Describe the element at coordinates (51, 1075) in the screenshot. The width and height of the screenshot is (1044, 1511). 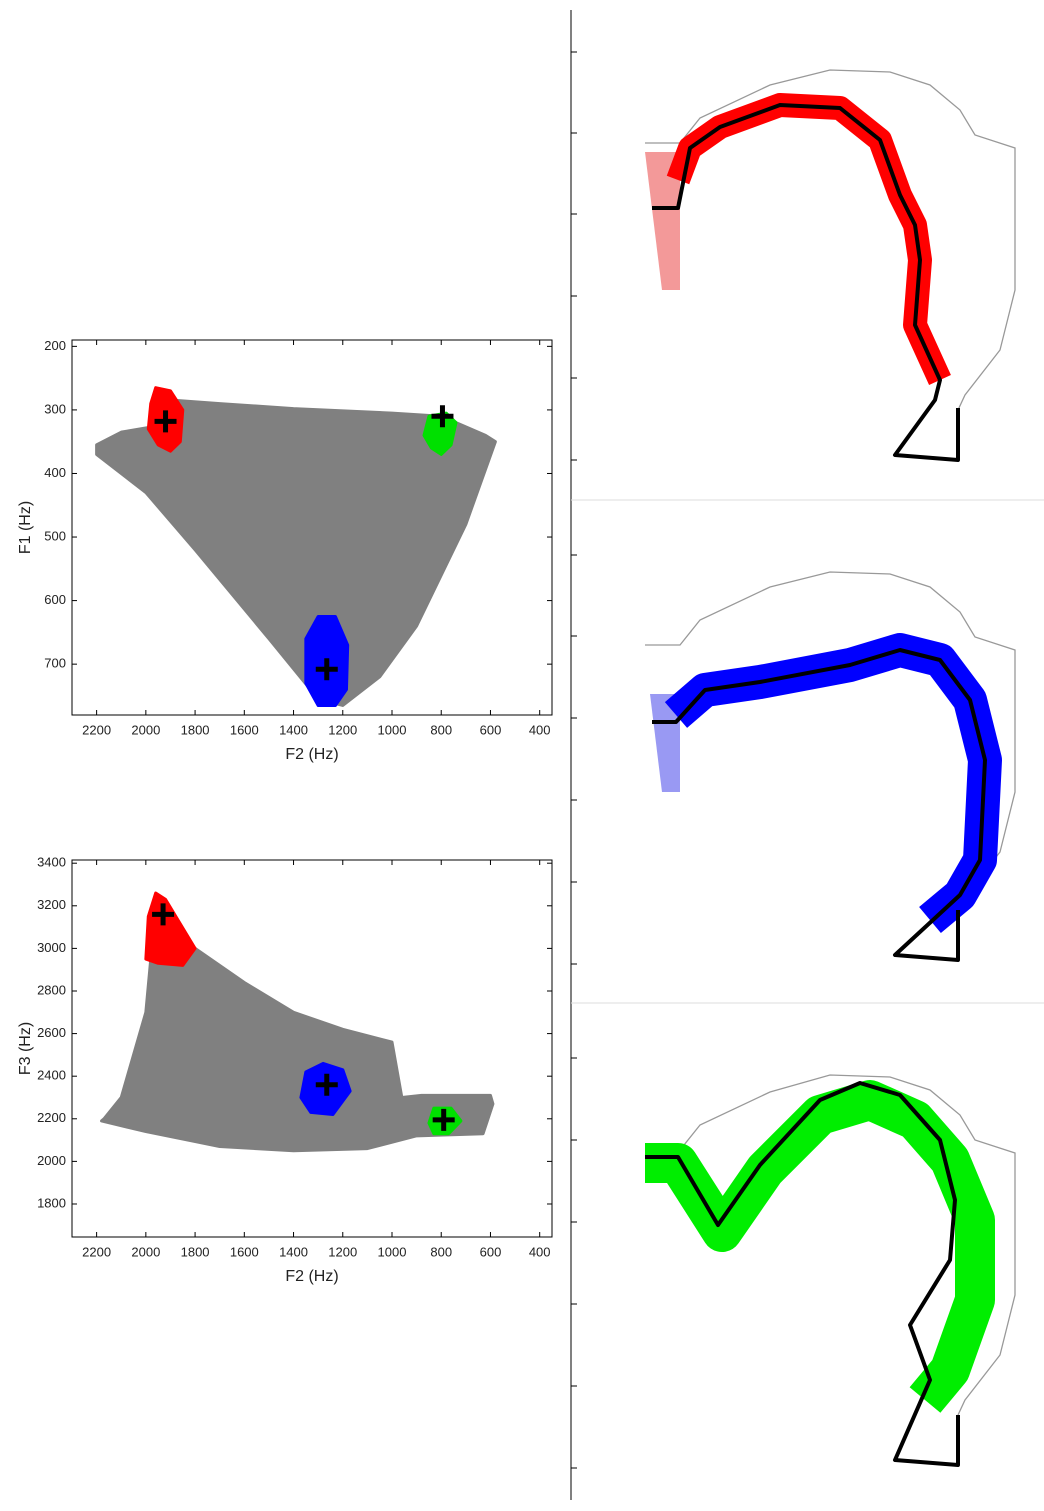
I see `y-tick-label: 2400` at that location.